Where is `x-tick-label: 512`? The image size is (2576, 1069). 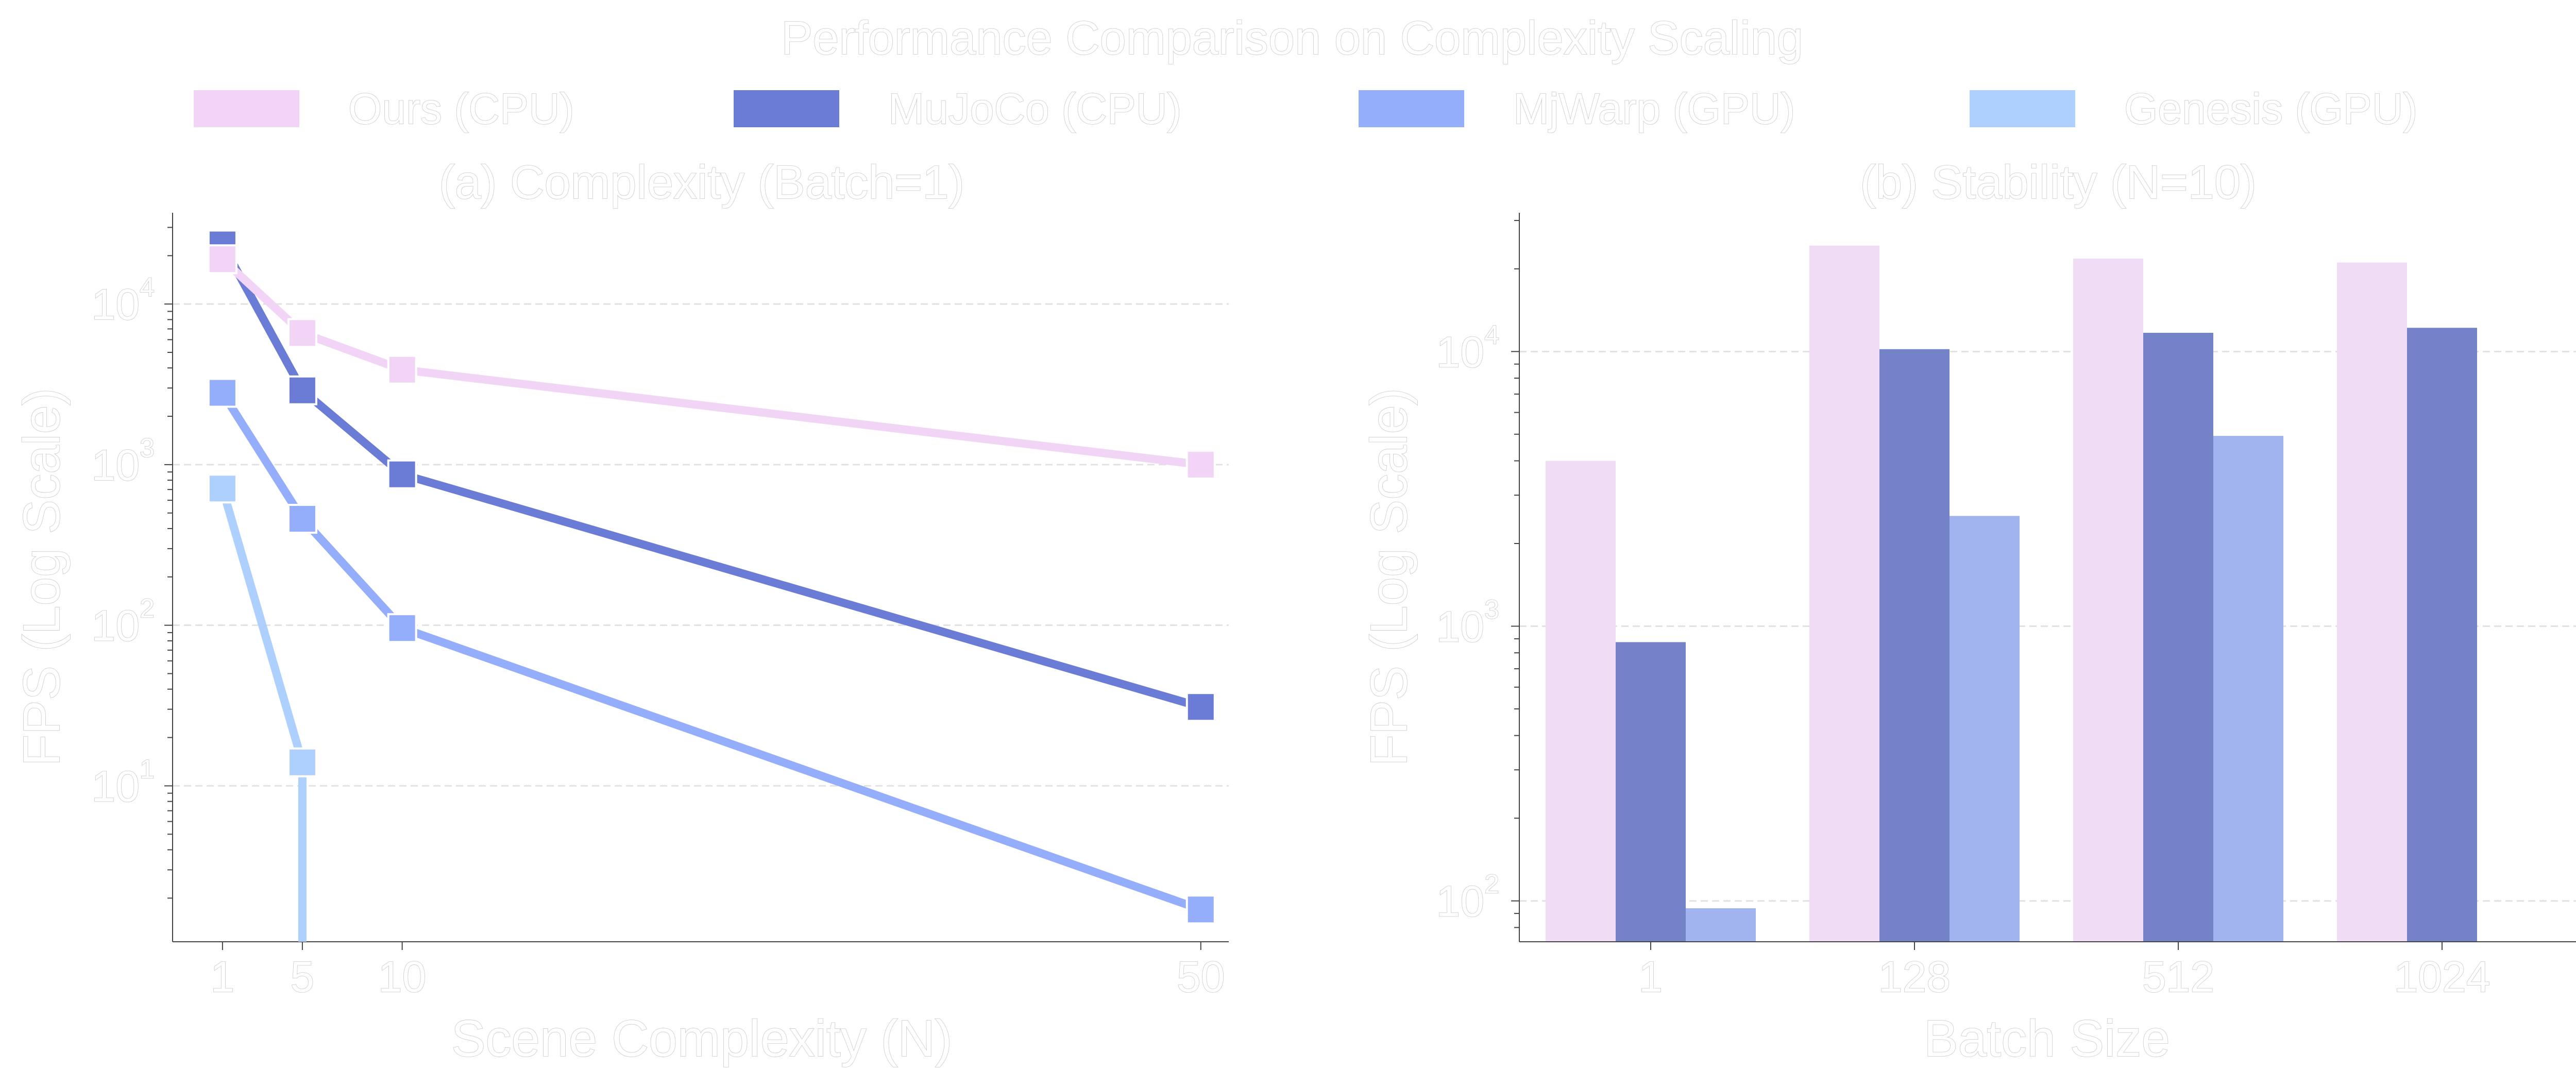
x-tick-label: 512 is located at coordinates (2178, 977).